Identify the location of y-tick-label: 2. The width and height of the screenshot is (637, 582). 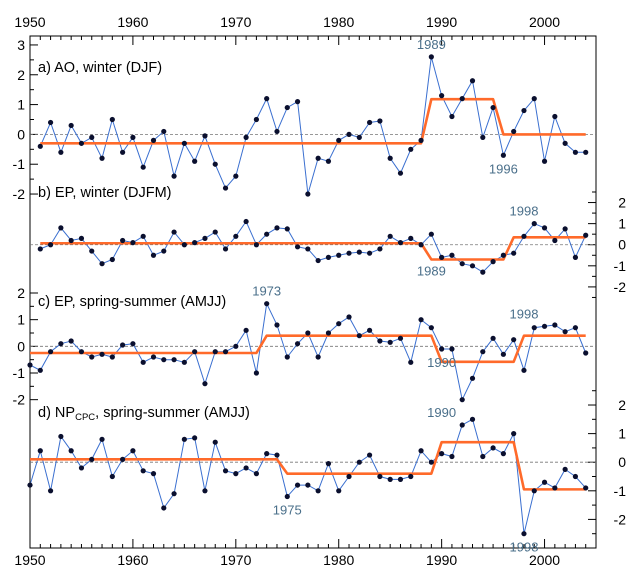
(21, 75).